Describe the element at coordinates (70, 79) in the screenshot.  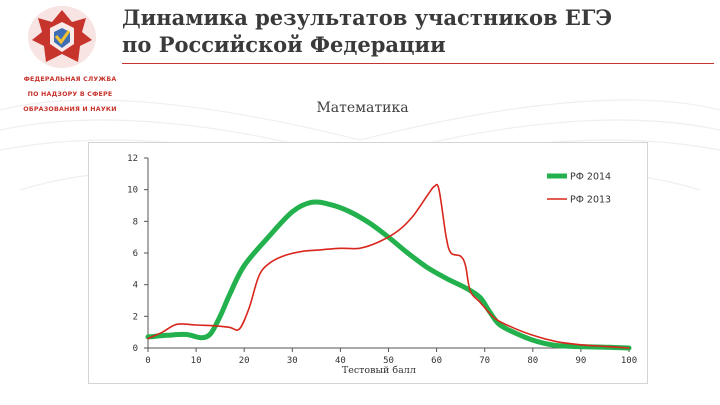
I see `agency-name-line-1: ФЕДЕРАЛЬНАЯ СЛУЖБА` at that location.